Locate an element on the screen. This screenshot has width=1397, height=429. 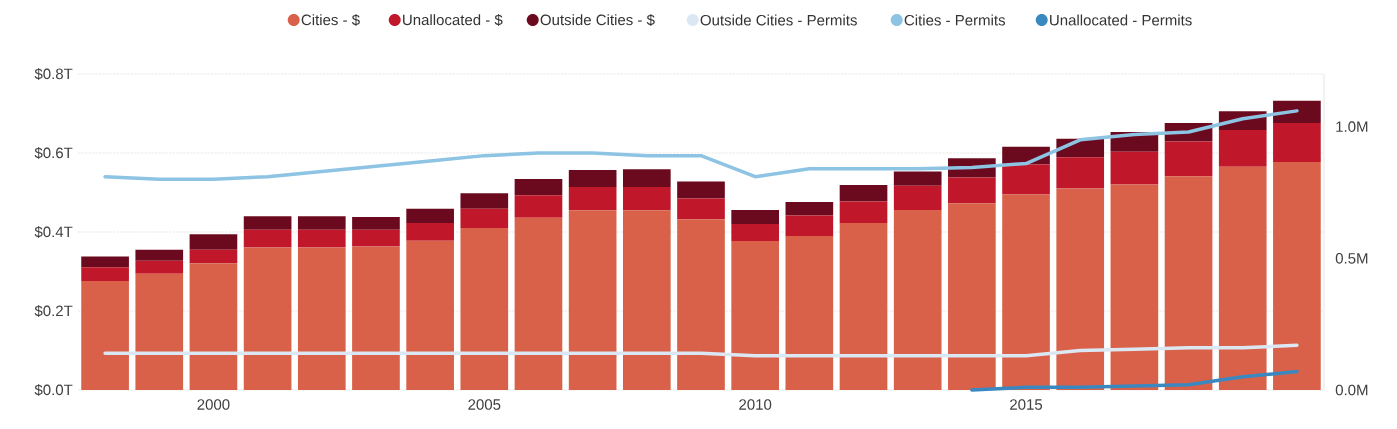
legend-label: Outside Cities - $ is located at coordinates (597, 20).